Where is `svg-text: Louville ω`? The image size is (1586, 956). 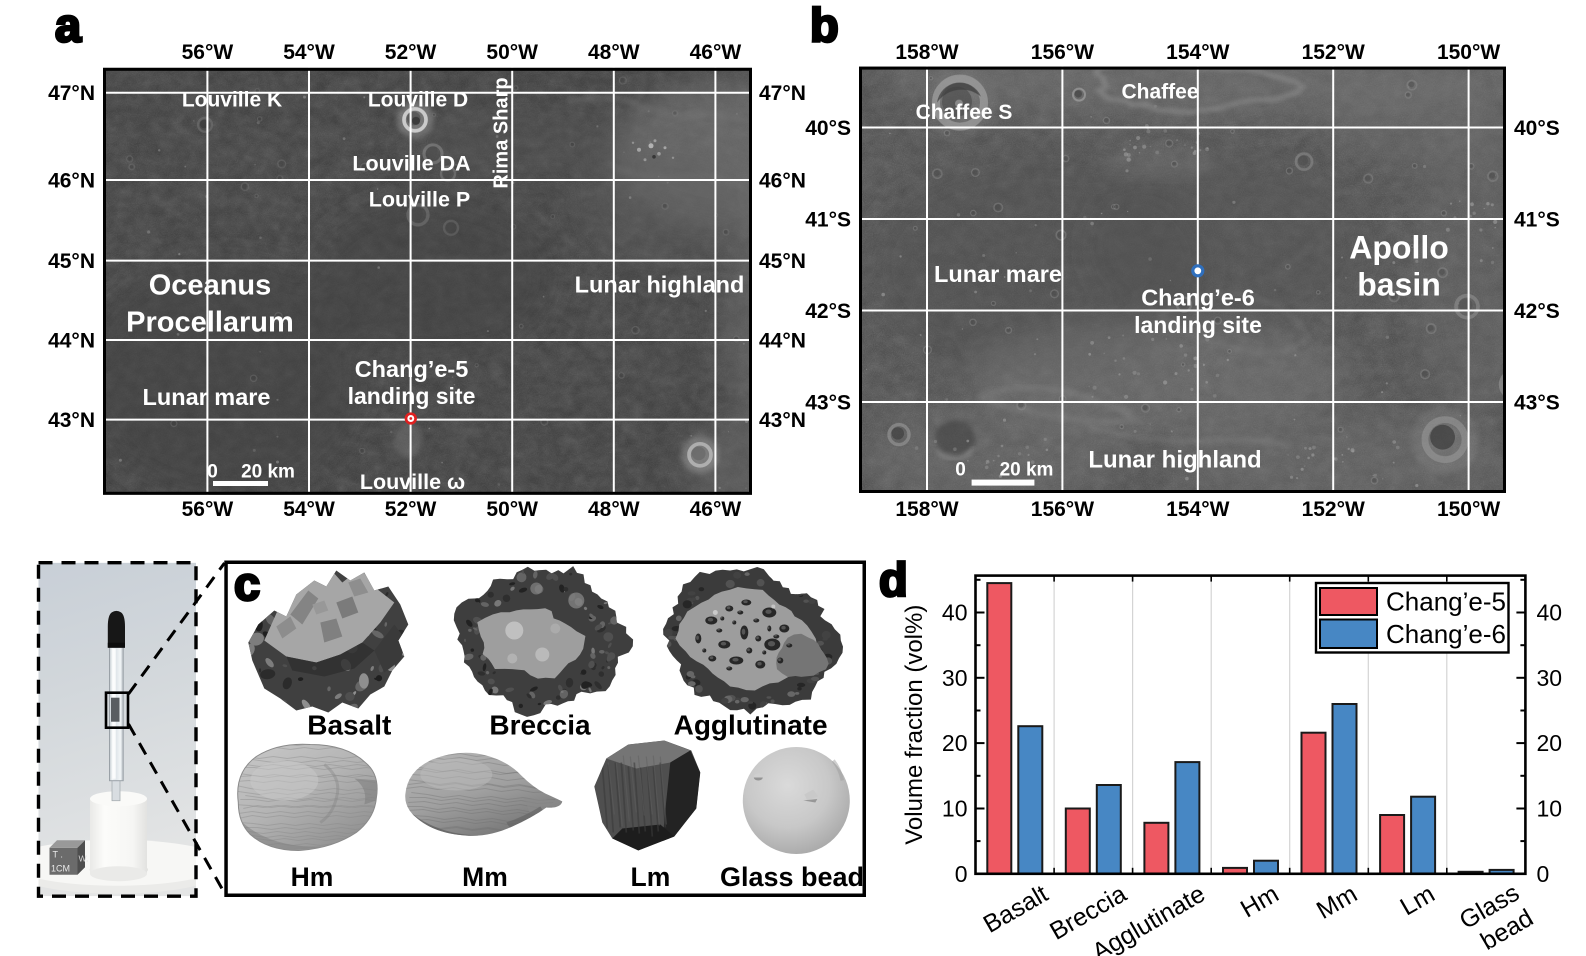 svg-text: Louville ω is located at coordinates (412, 482).